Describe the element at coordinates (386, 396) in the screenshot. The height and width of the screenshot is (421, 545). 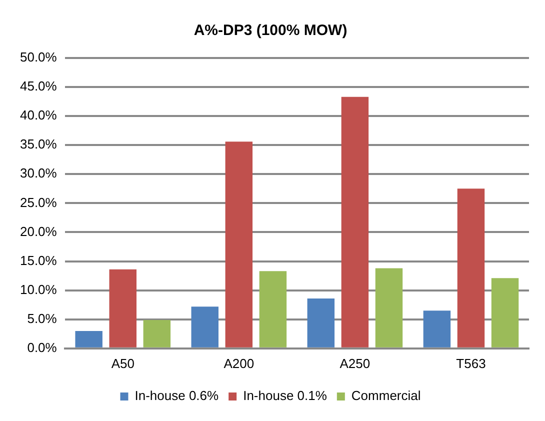
I see `legend-label: Commercial` at that location.